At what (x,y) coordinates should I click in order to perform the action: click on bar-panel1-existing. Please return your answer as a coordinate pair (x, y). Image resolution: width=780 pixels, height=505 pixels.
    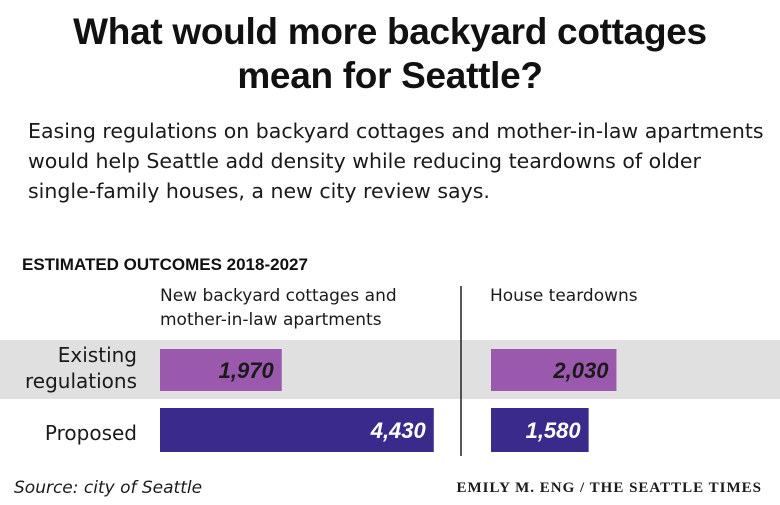
    Looking at the image, I should click on (221, 370).